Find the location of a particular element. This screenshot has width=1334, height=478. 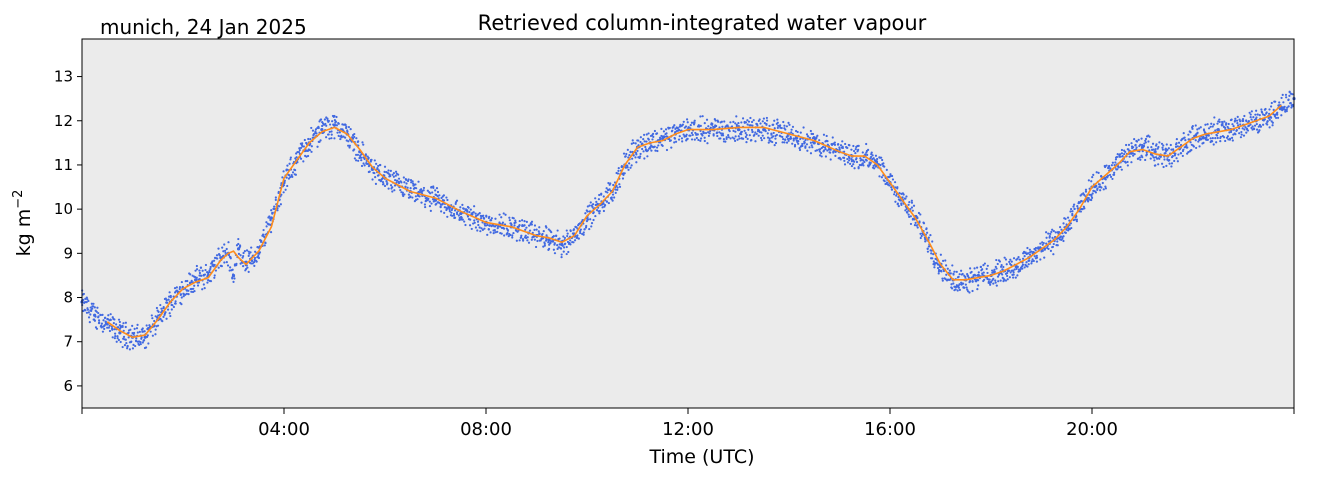

x-tick-label: 08:00 is located at coordinates (486, 429).